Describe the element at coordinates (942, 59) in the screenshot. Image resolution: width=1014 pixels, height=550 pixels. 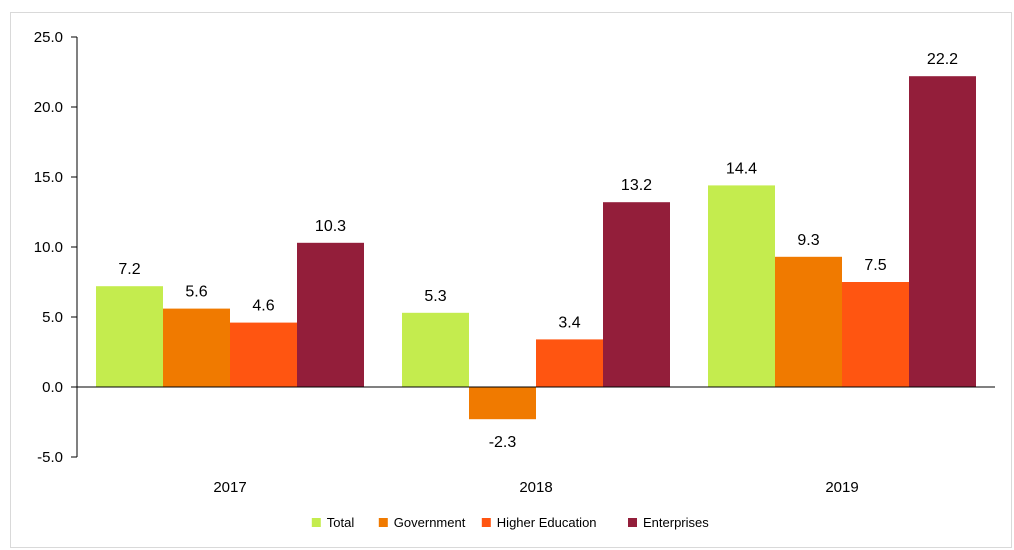
I see `data-label: 22.2` at that location.